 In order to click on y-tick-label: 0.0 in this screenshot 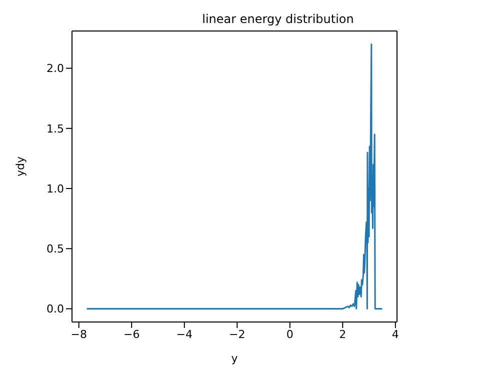, I will do `click(55, 309)`.